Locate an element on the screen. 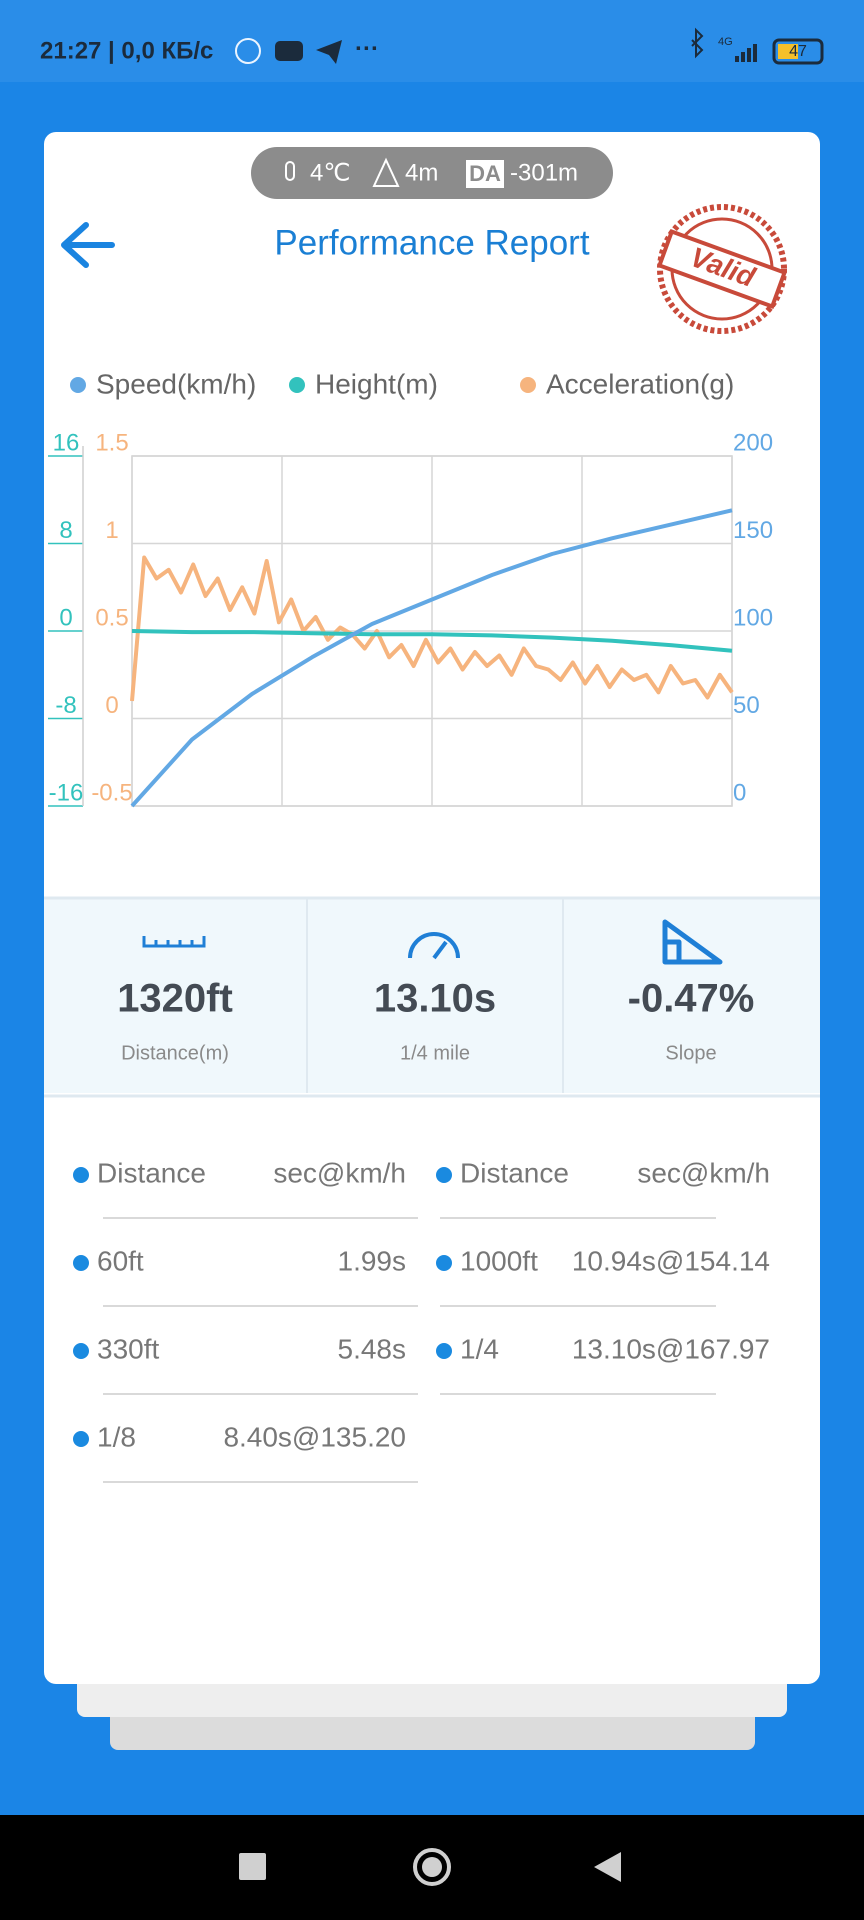  stamp-band is located at coordinates (722, 269).